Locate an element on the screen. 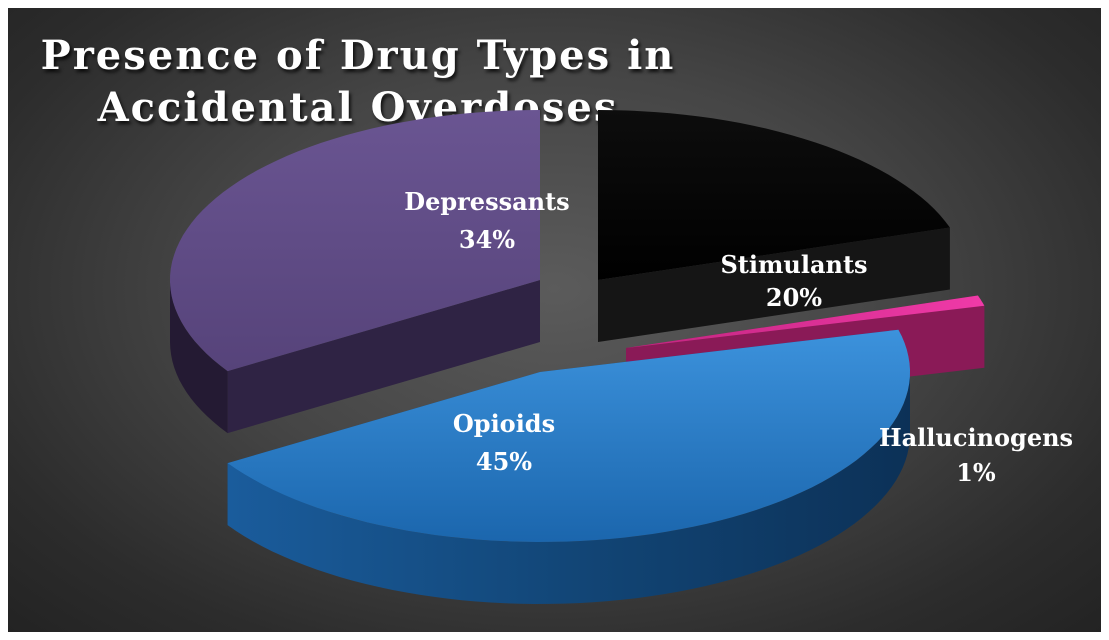  label-opioids-value: 45% is located at coordinates (504, 461).